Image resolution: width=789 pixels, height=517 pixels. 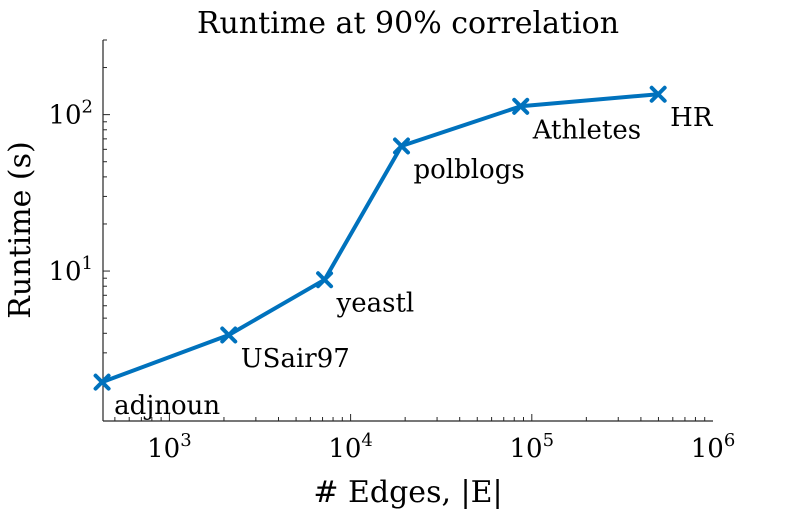 What do you see at coordinates (70, 114) in the screenshot?
I see `y-tick-label: 102` at bounding box center [70, 114].